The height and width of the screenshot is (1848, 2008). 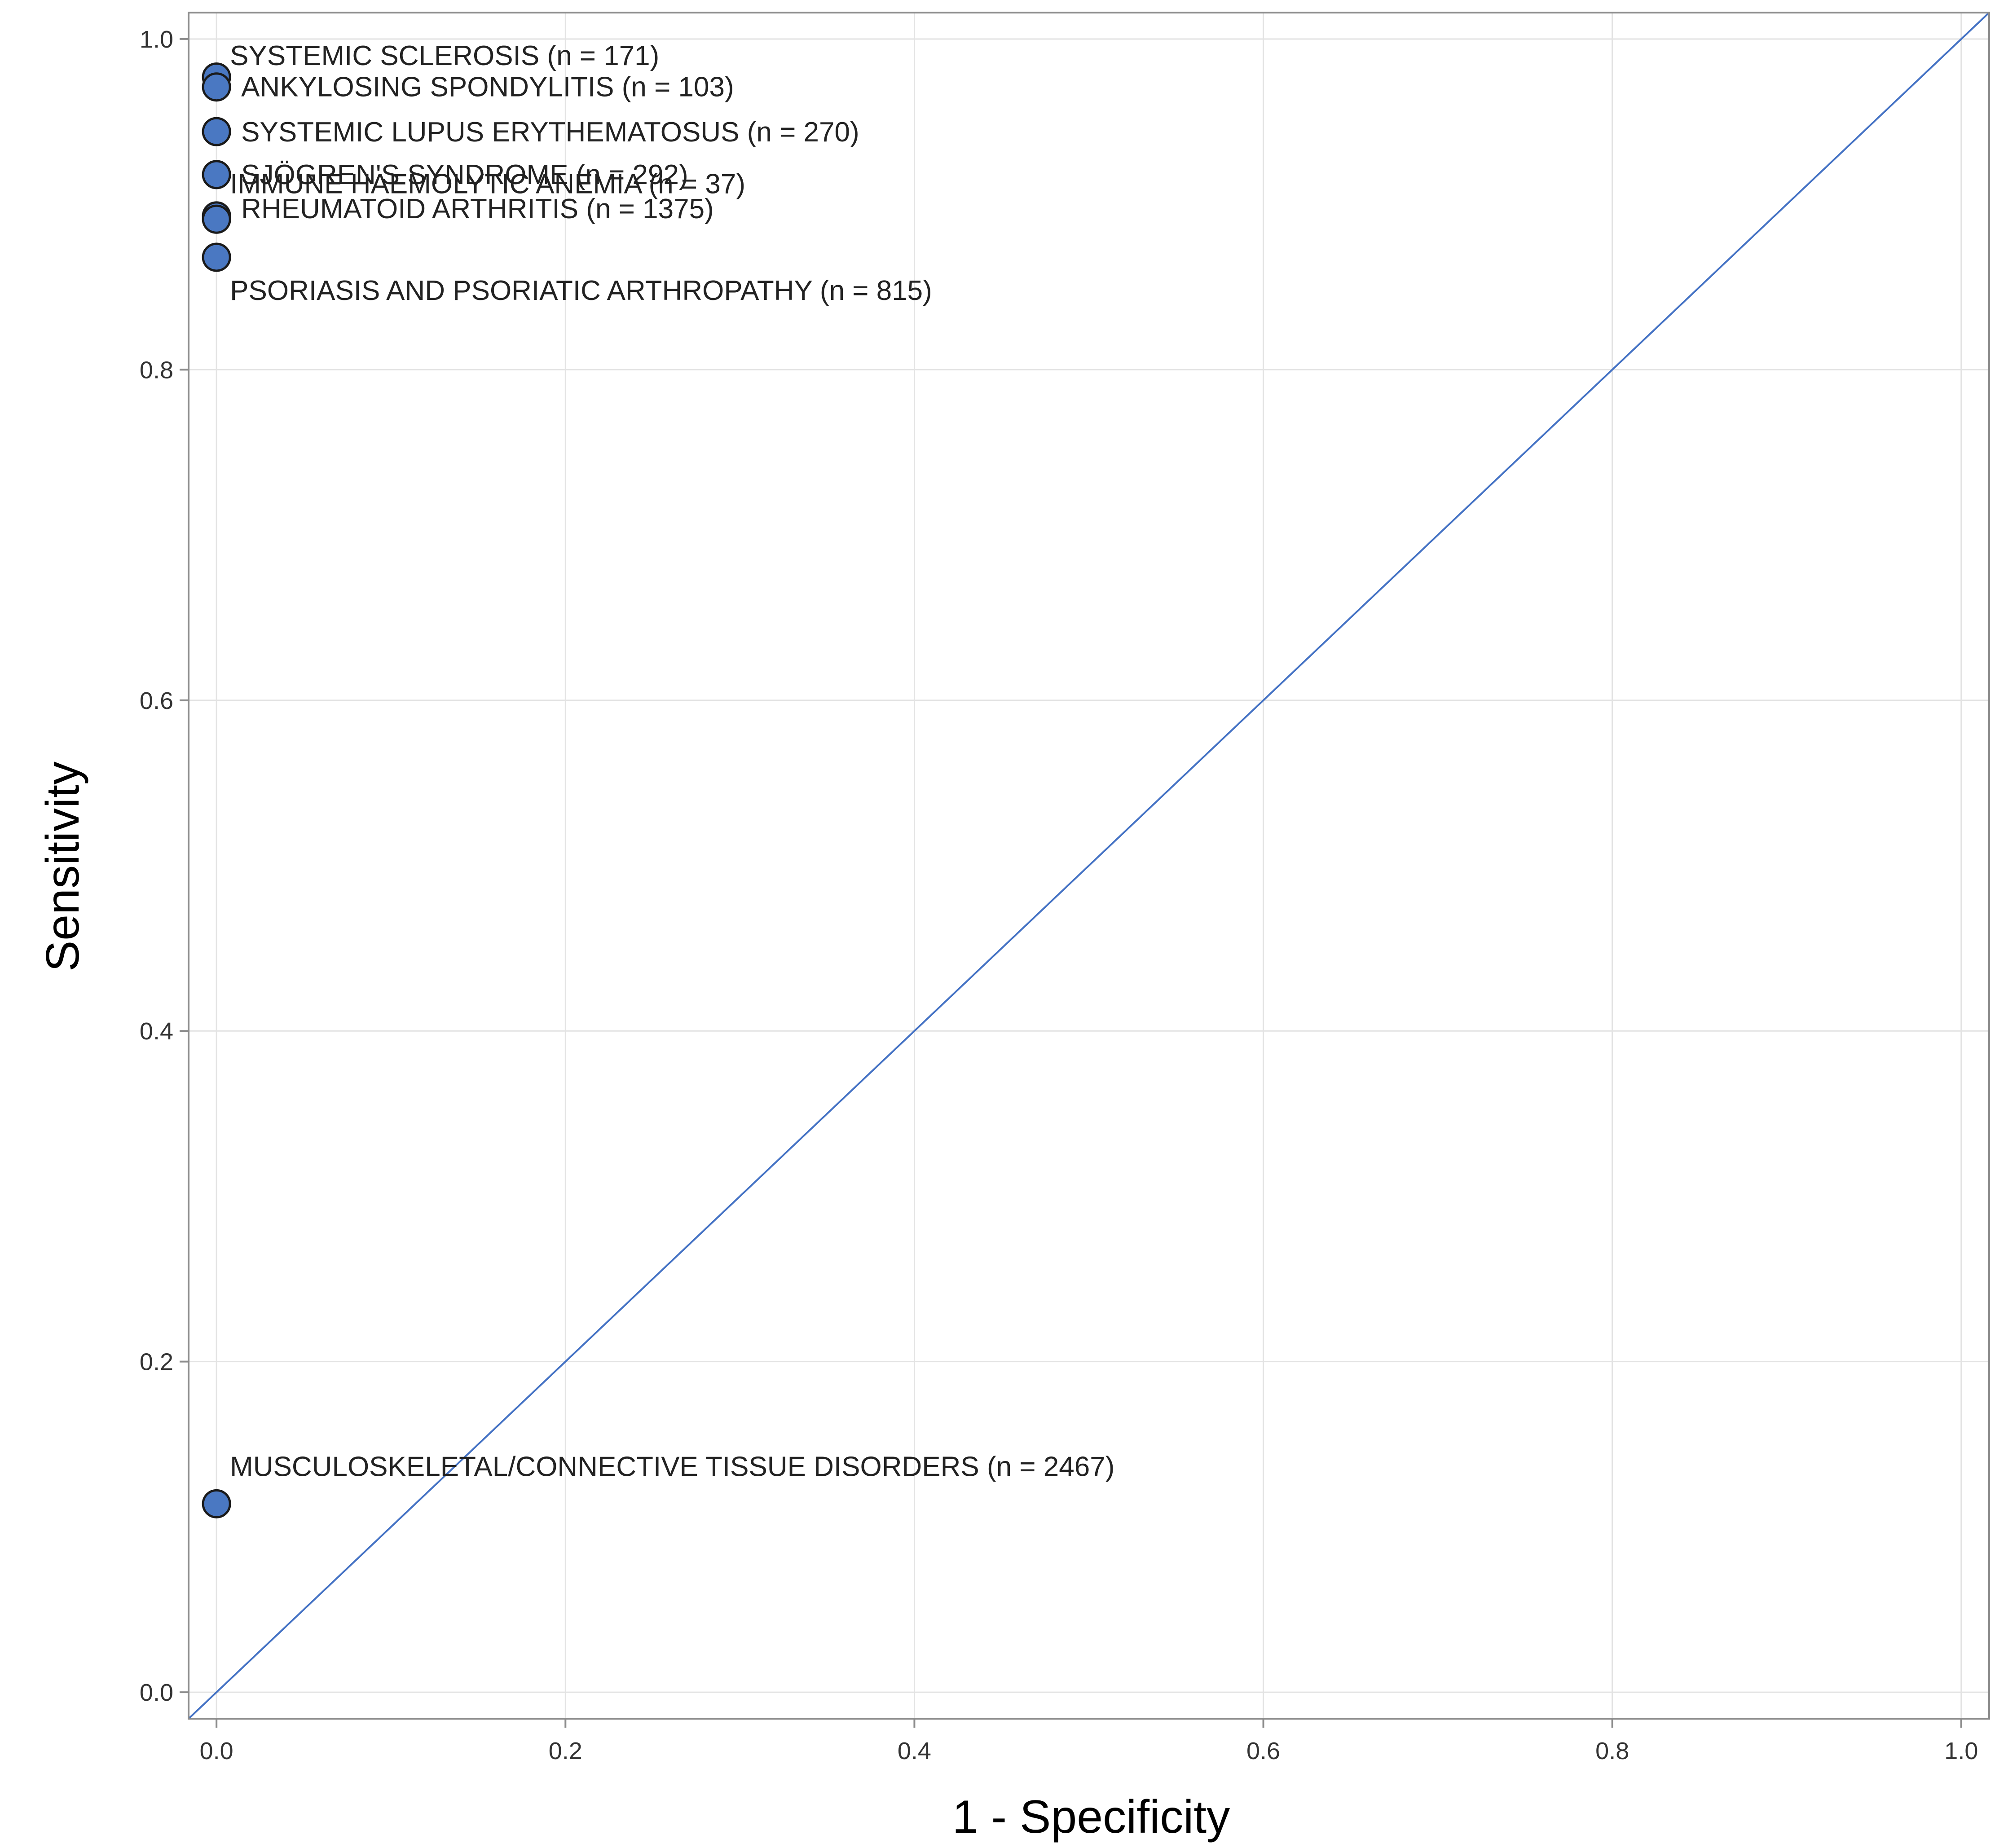 I want to click on y-tick-label: 0.6, so click(x=156, y=700).